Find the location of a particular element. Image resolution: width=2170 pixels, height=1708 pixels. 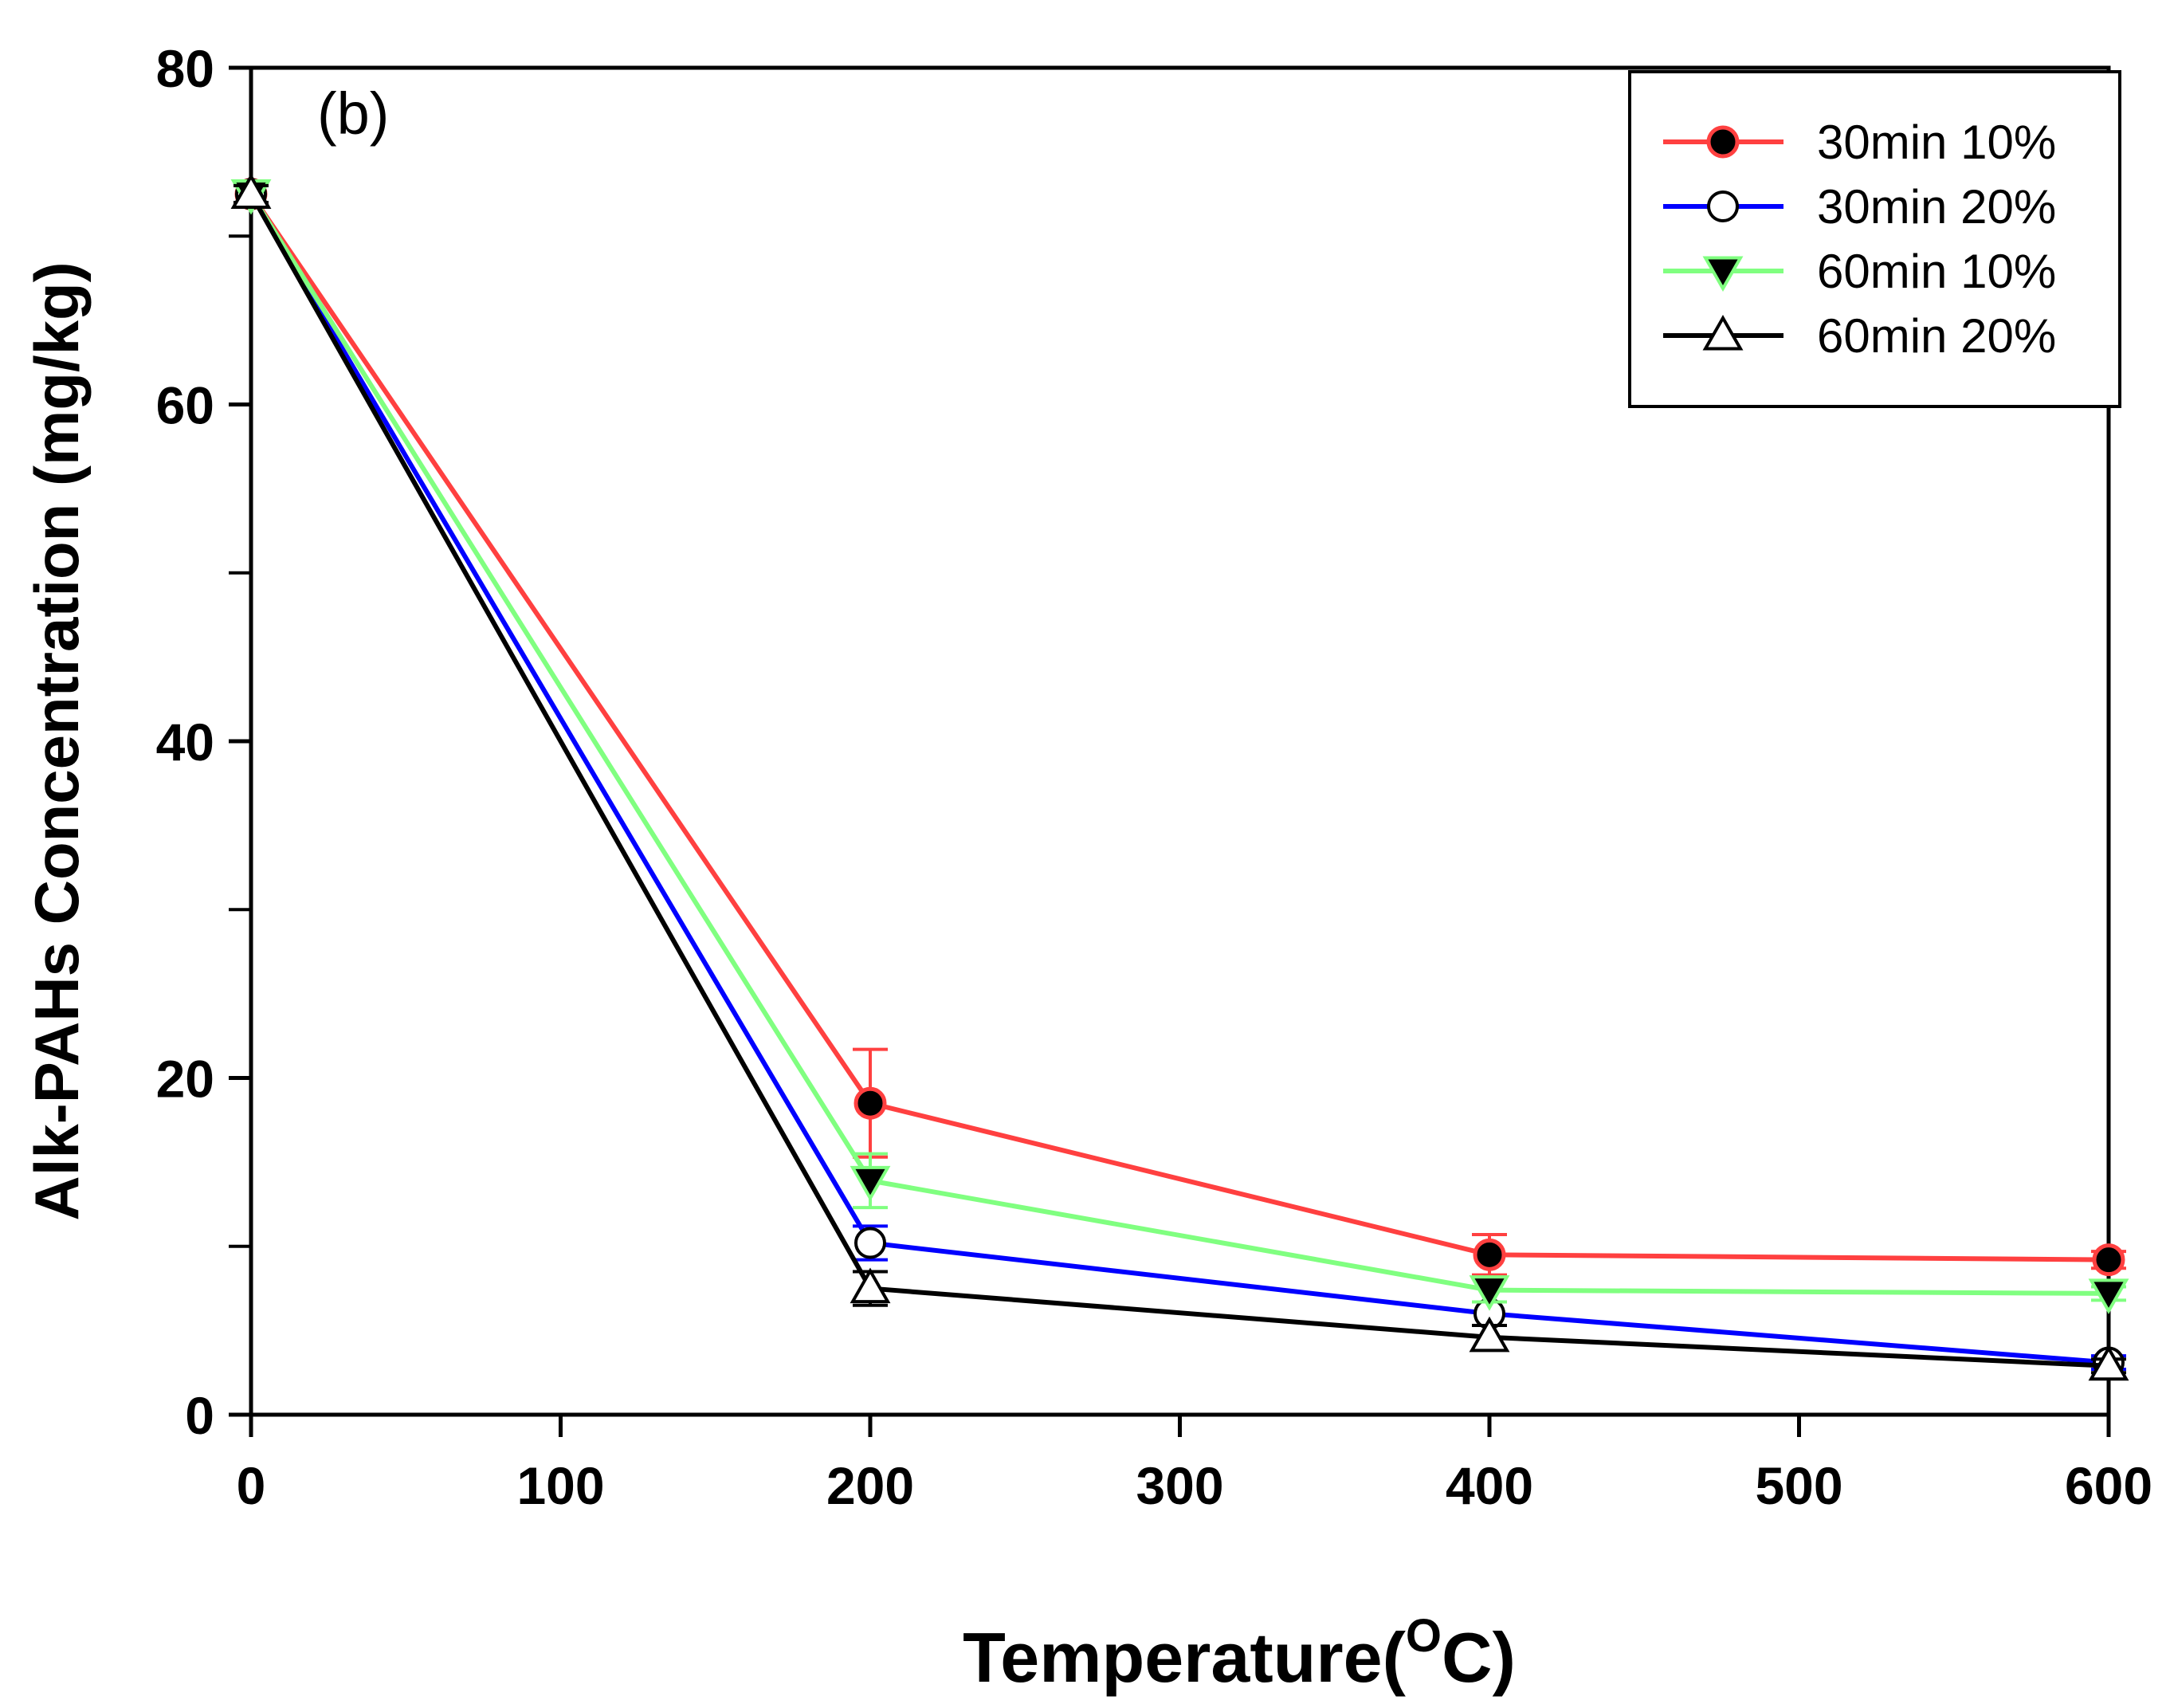

x-axis-title-suffix: C) is located at coordinates (1479, 1657).